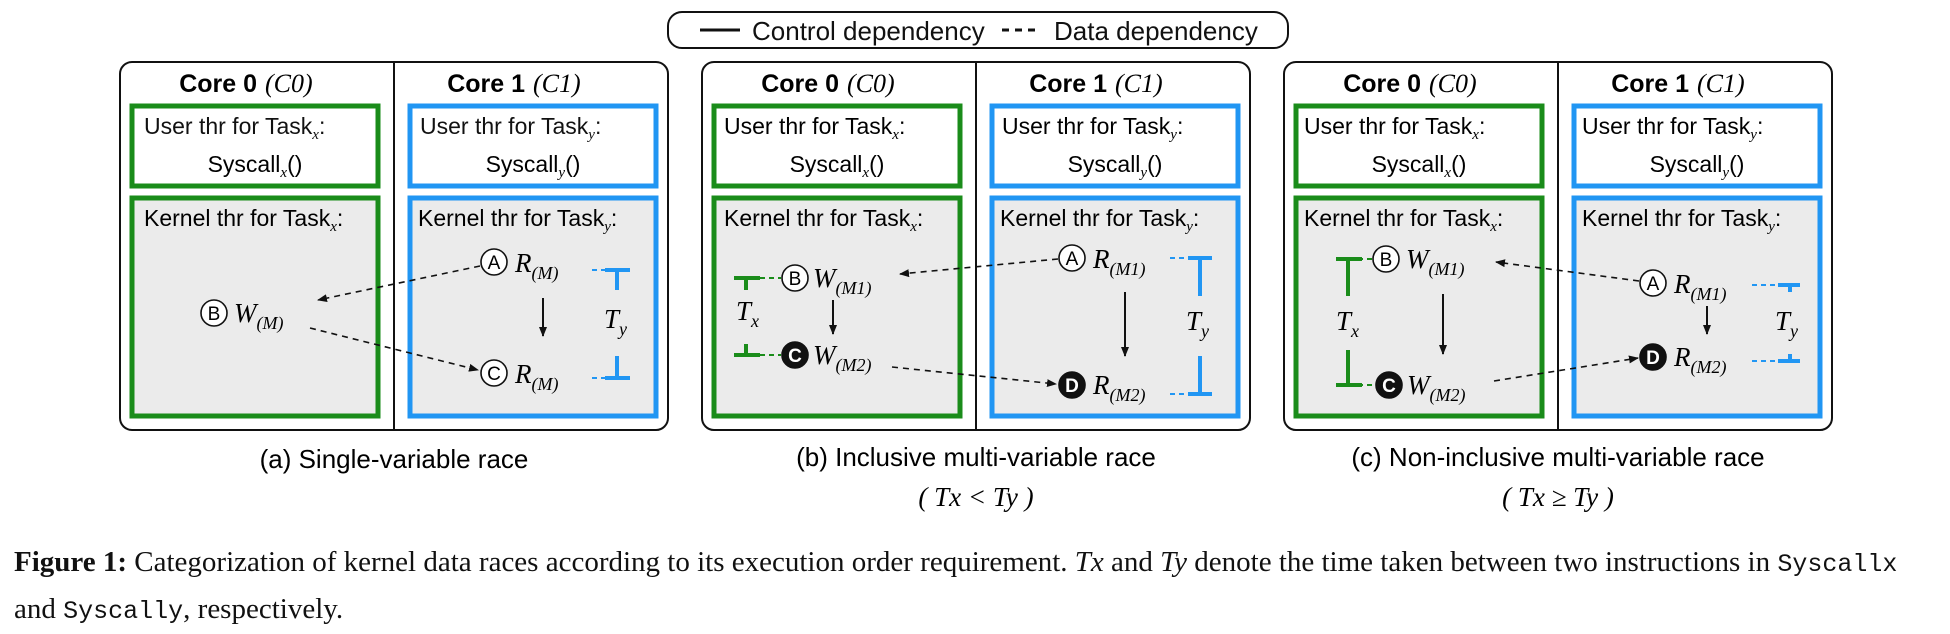  I want to click on caption-syscall-y: Syscally, so click(123, 611).